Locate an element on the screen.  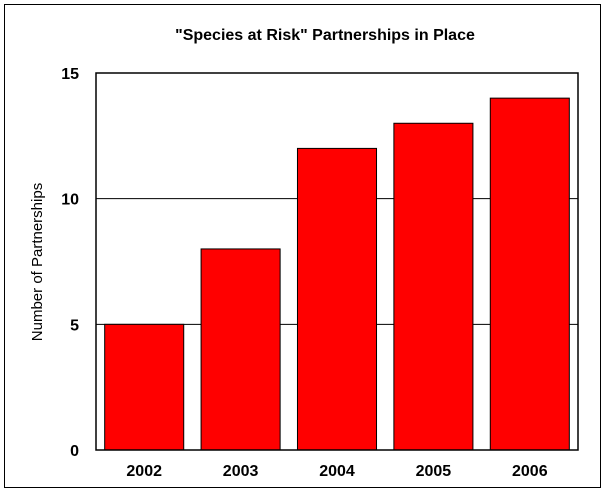
y-tick-labels: 0 5 10 15 is located at coordinates (70, 263).